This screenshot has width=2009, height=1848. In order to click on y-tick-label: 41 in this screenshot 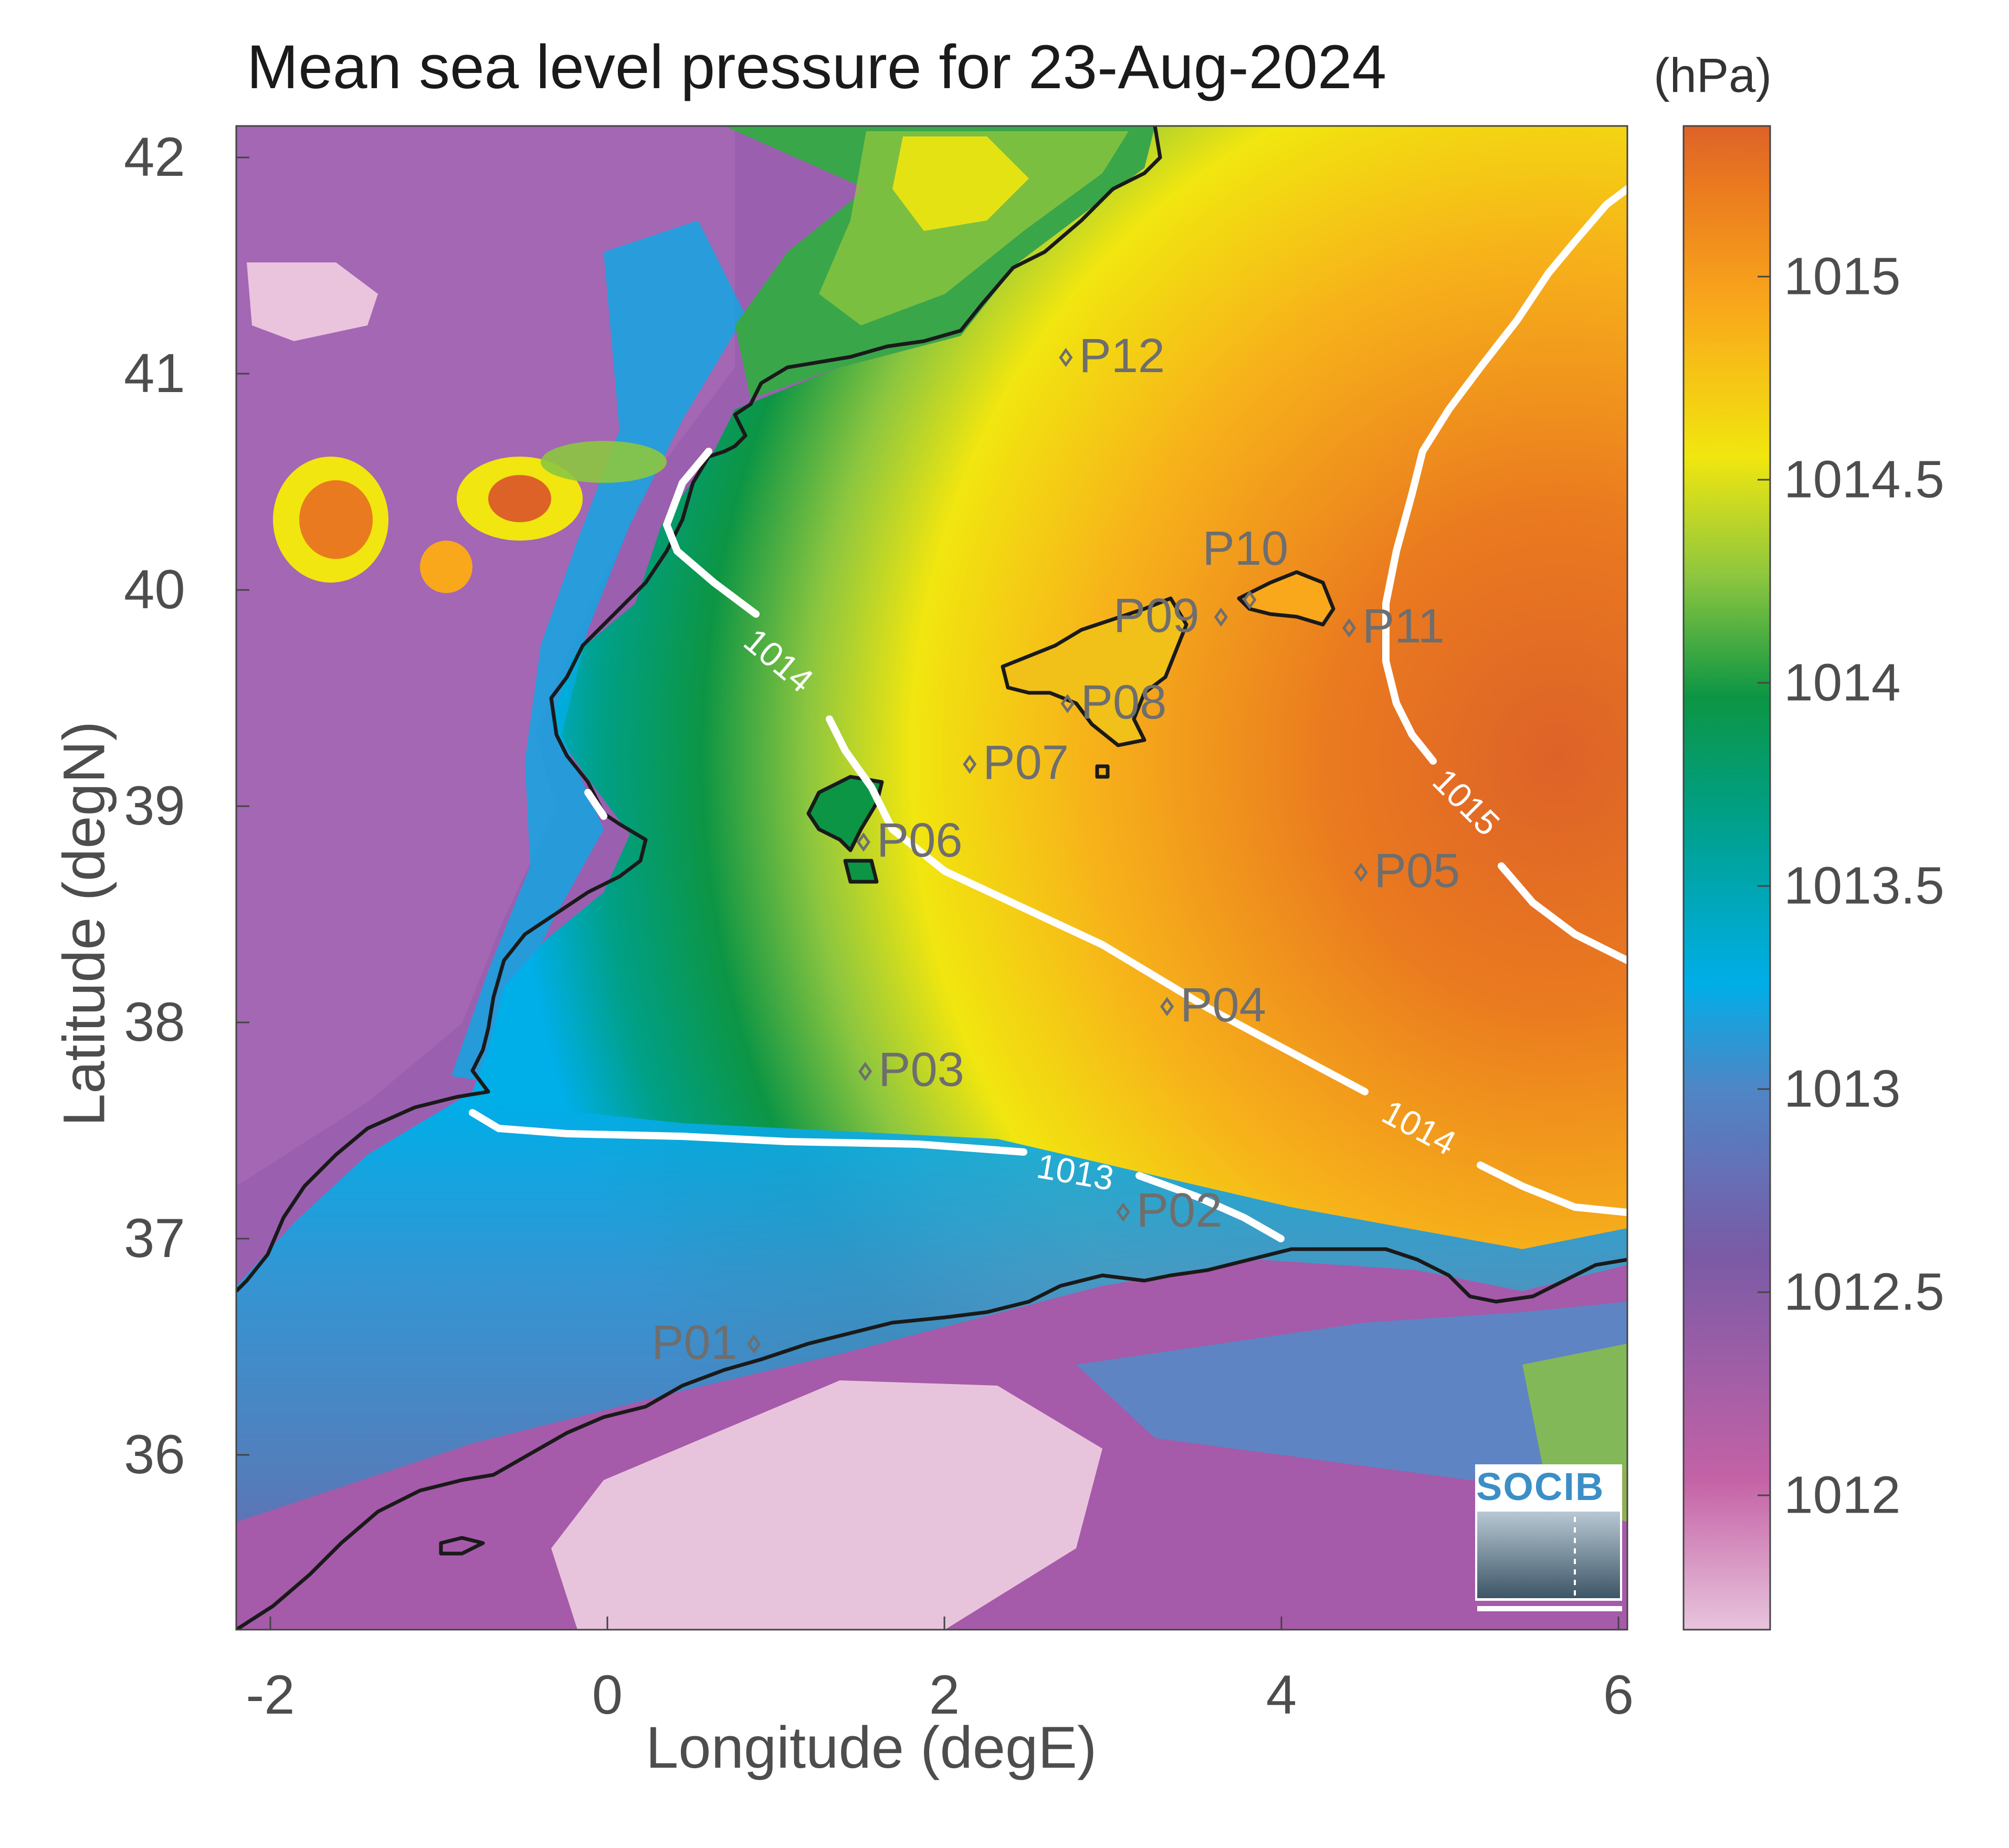, I will do `click(154, 373)`.